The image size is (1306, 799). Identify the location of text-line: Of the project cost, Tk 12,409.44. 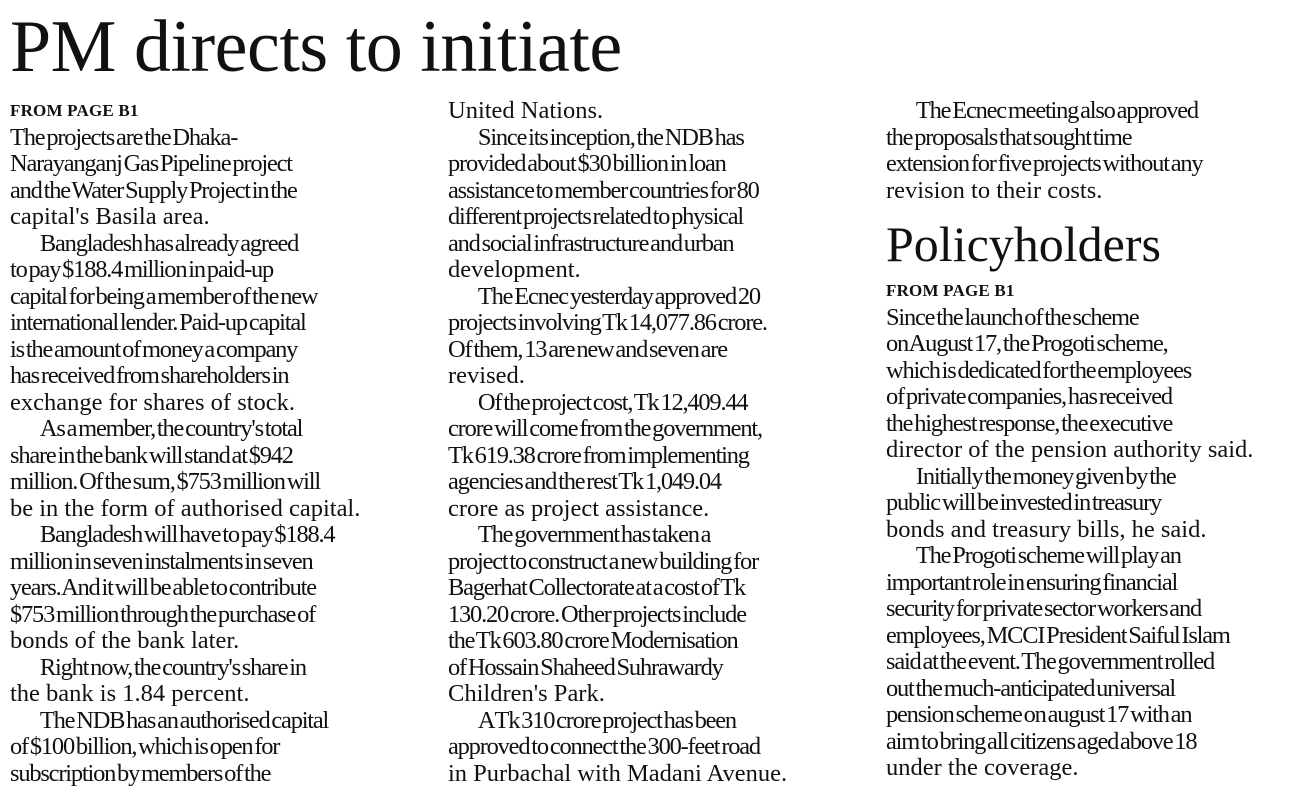
(613, 402).